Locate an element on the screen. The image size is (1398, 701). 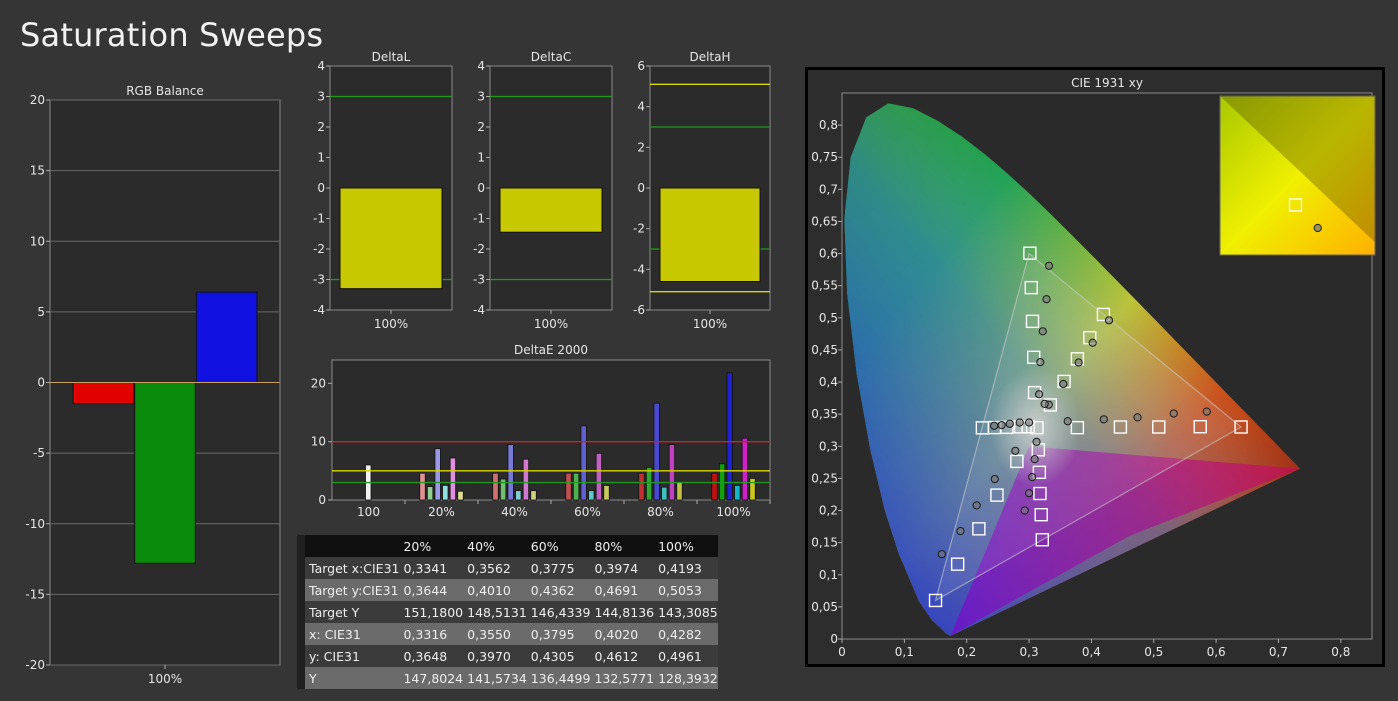
column-header: 40% is located at coordinates (495, 546).